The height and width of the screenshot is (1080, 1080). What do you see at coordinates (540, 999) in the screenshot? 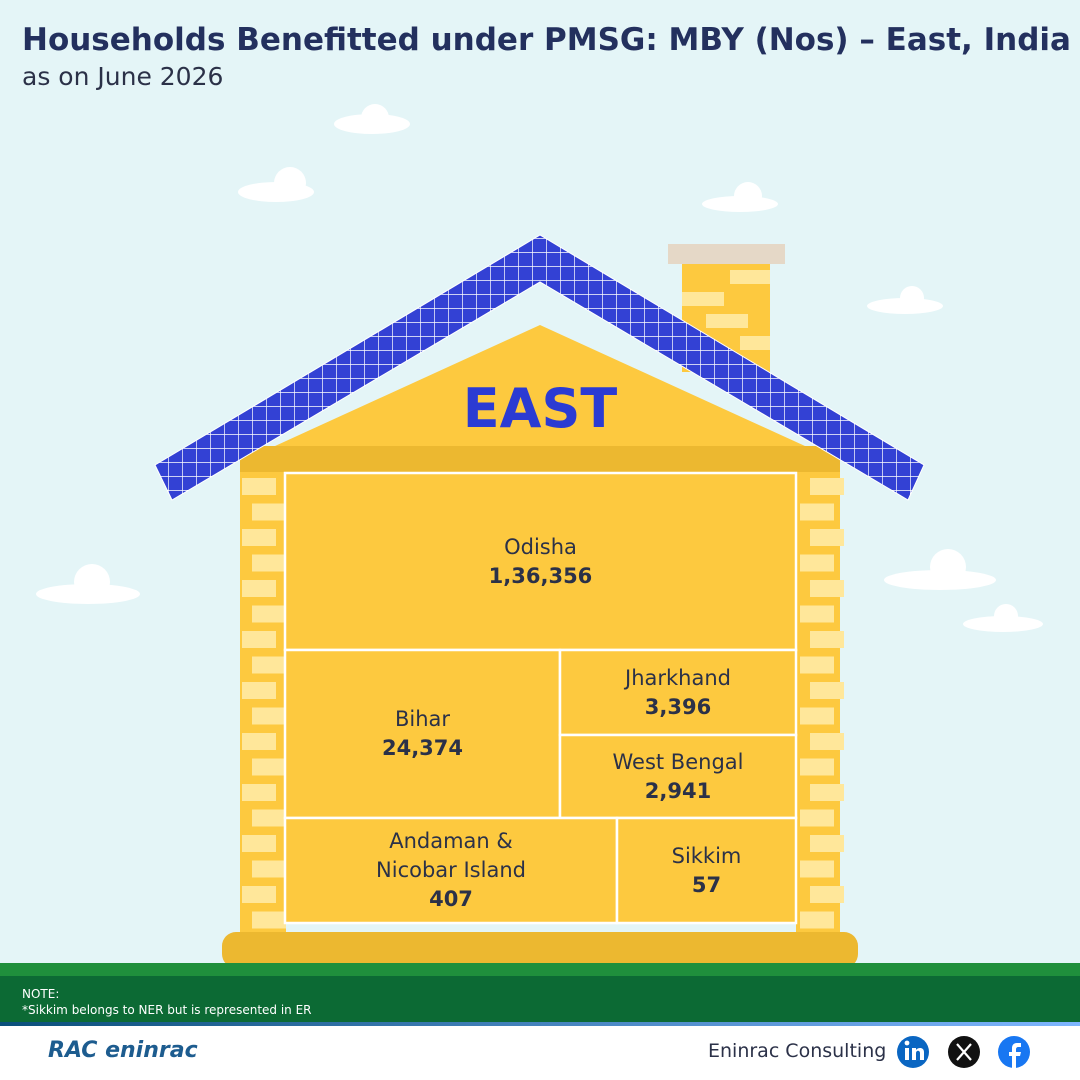
I see `note-band` at bounding box center [540, 999].